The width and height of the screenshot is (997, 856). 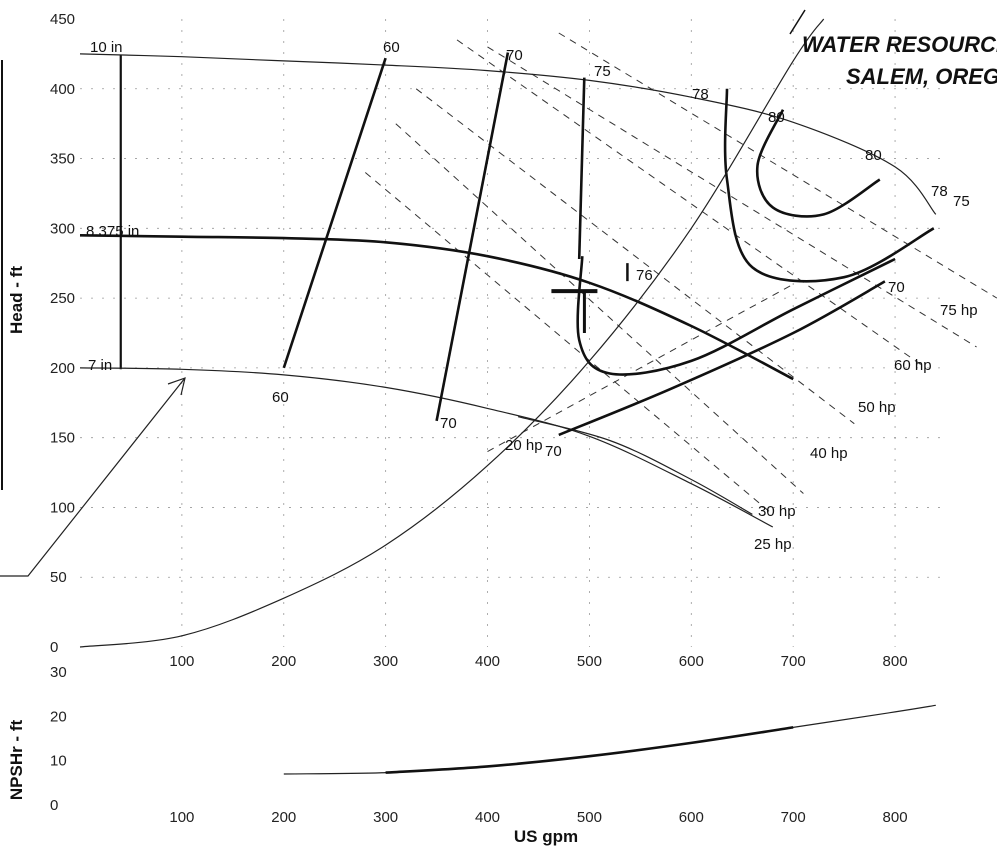 What do you see at coordinates (16, 300) in the screenshot?
I see `head-axis-title: Head - ft` at bounding box center [16, 300].